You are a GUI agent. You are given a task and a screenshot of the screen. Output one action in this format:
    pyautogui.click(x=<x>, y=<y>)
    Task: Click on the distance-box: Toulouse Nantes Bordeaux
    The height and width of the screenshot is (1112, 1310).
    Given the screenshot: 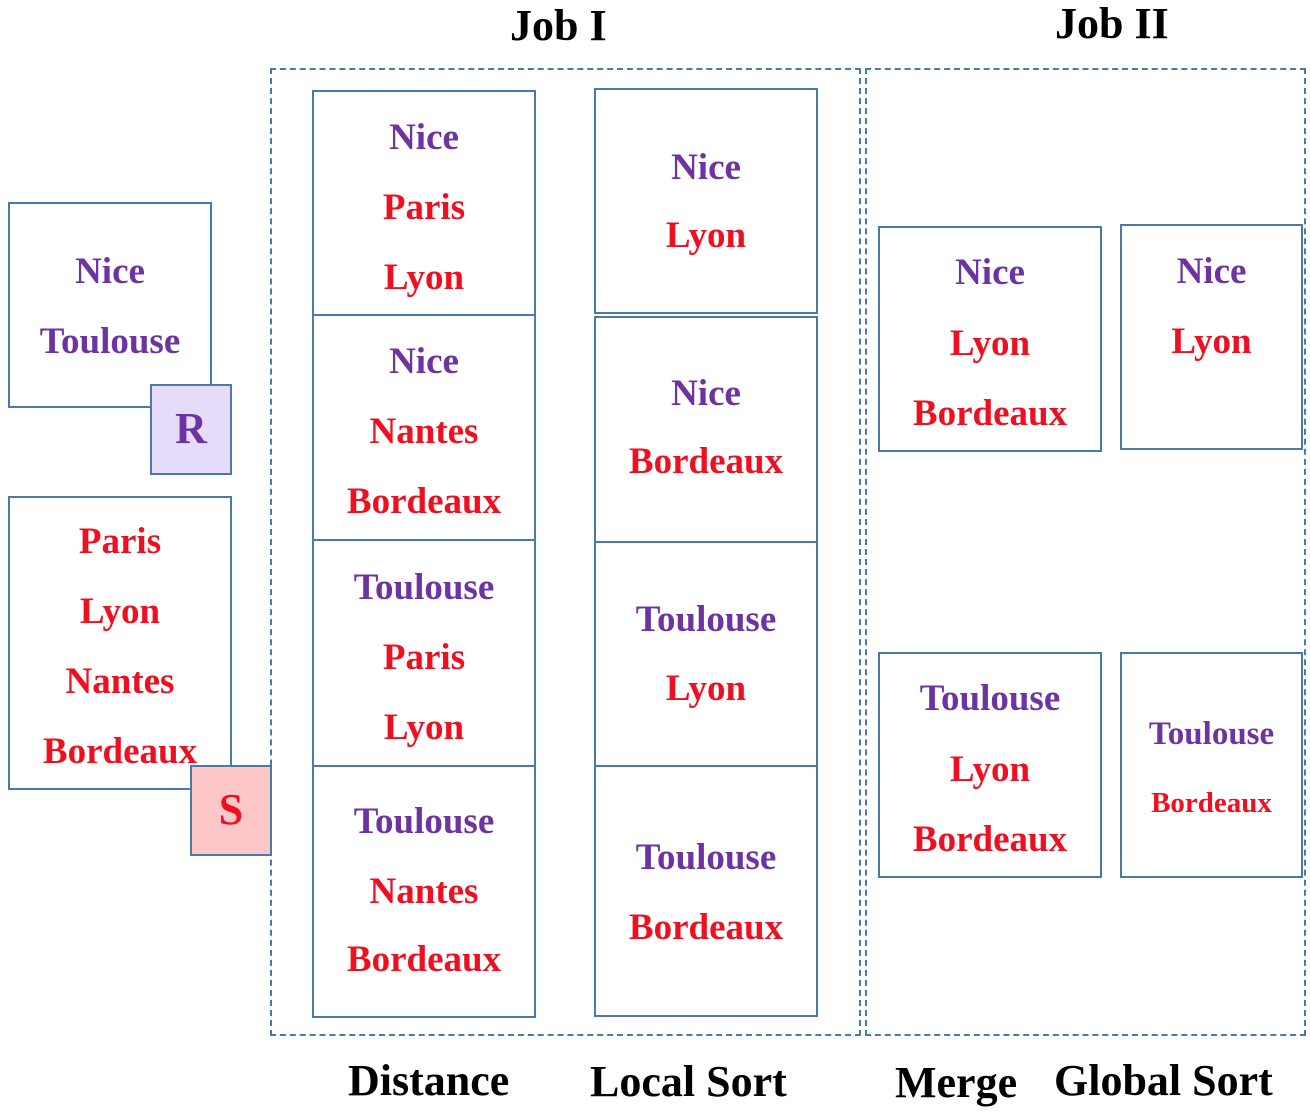 What is the action you would take?
    pyautogui.click(x=424, y=891)
    